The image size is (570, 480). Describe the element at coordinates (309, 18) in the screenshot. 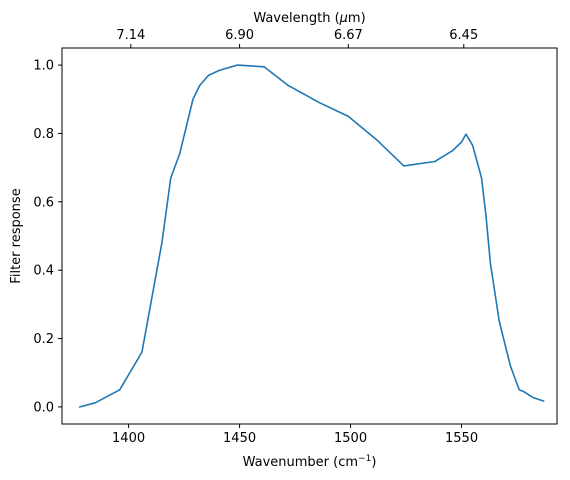

I see `top-axis-label: Wavelength (μm)` at that location.